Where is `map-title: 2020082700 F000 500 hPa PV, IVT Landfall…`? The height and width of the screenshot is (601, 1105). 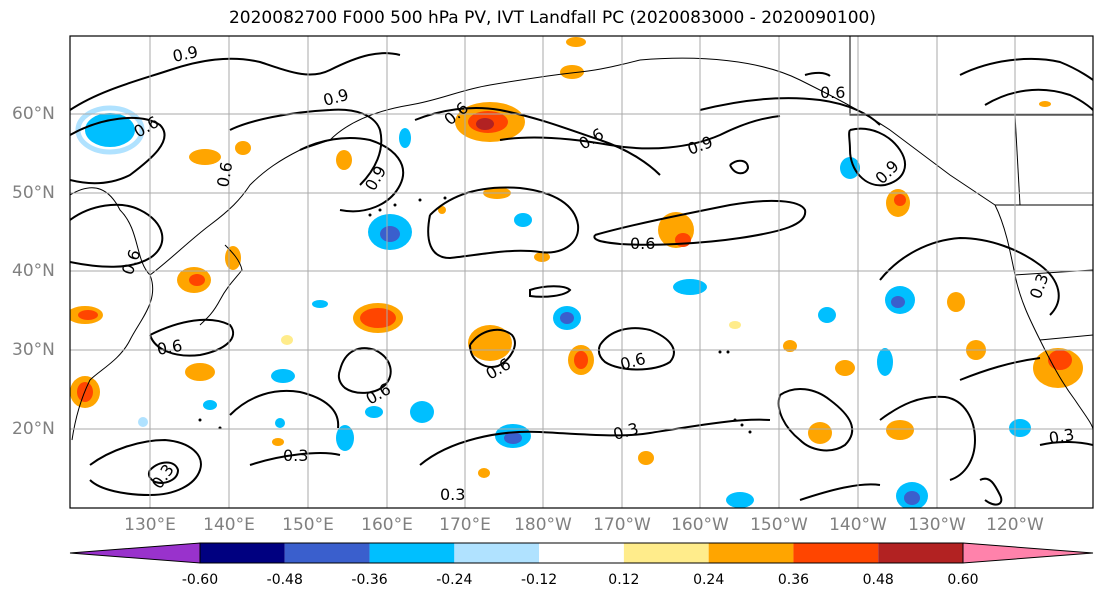
map-title: 2020082700 F000 500 hPa PV, IVT Landfall… is located at coordinates (552, 18).